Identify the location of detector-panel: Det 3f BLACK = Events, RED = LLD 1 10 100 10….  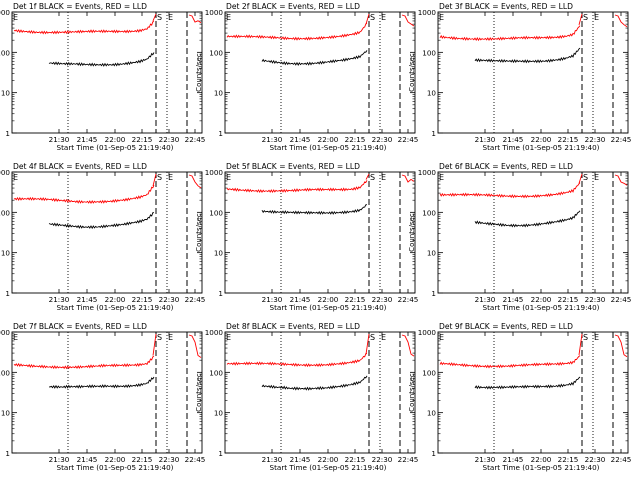
(519, 77).